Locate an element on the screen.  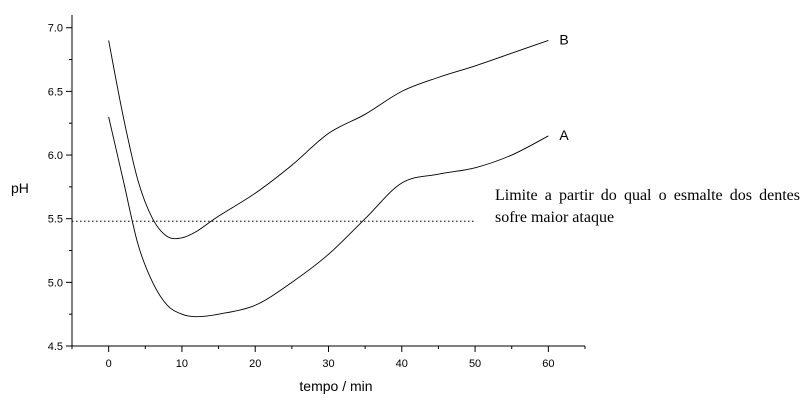
x-tick-label: 50 is located at coordinates (475, 364).